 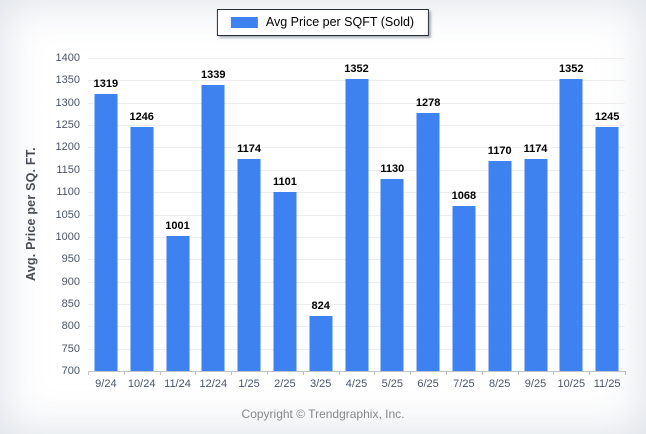 I want to click on x-axis-label: 2/25, so click(x=285, y=384).